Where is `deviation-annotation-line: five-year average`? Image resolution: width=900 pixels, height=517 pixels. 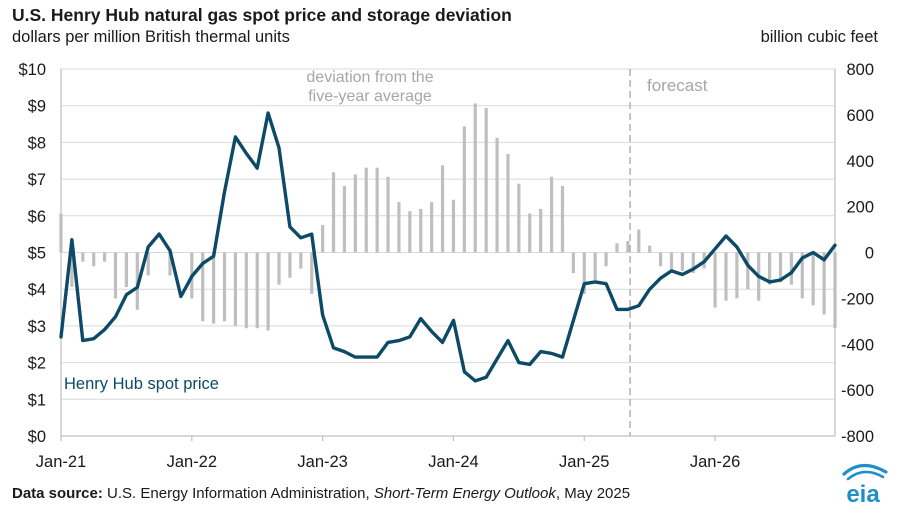 deviation-annotation-line: five-year average is located at coordinates (370, 96).